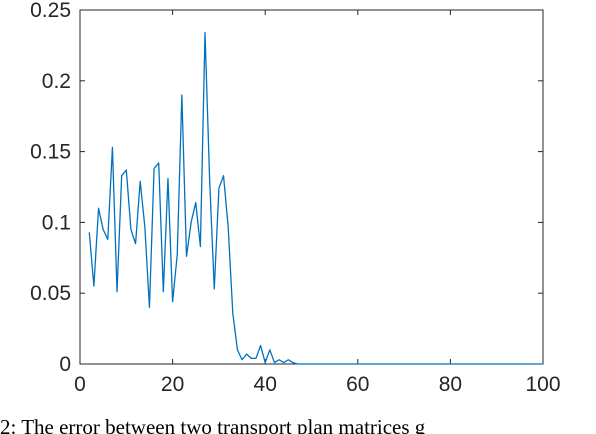  What do you see at coordinates (172, 384) in the screenshot?
I see `x-tick-label: 20` at bounding box center [172, 384].